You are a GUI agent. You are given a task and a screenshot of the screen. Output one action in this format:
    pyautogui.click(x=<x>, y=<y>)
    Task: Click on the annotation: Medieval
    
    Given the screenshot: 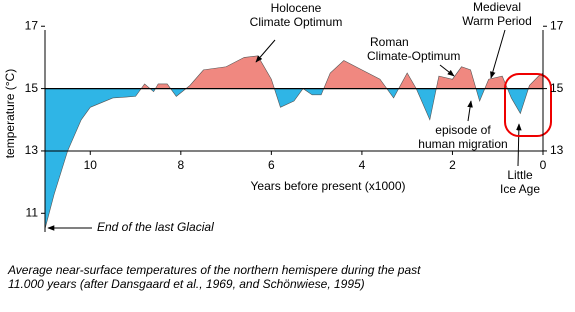 What is the action you would take?
    pyautogui.click(x=497, y=7)
    